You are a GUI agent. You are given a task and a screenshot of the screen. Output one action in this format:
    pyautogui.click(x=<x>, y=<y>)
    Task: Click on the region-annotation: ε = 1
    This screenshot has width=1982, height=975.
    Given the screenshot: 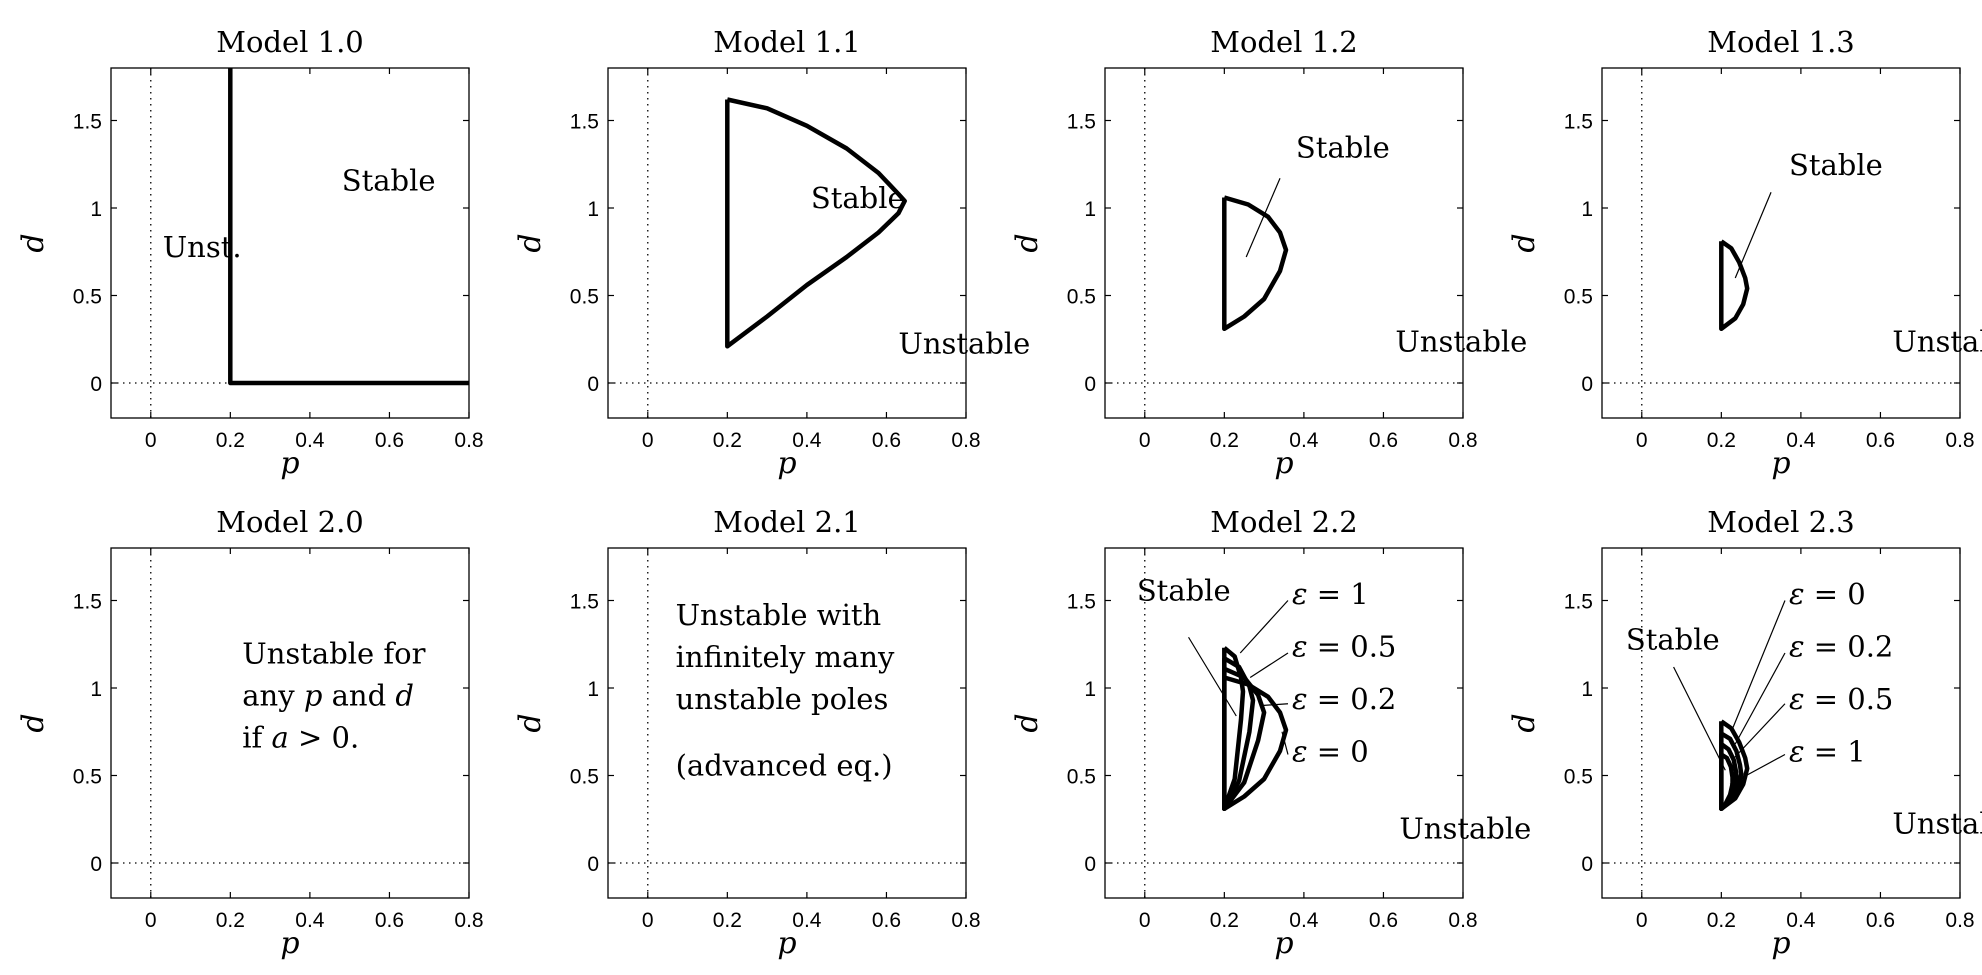 What is the action you would take?
    pyautogui.click(x=1330, y=594)
    